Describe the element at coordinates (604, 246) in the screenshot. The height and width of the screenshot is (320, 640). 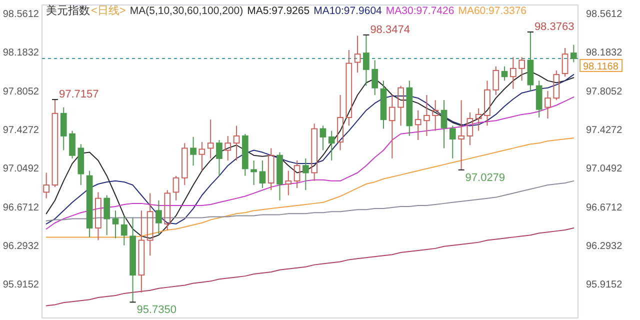
I see `y2-tick-label: 96.2932` at that location.